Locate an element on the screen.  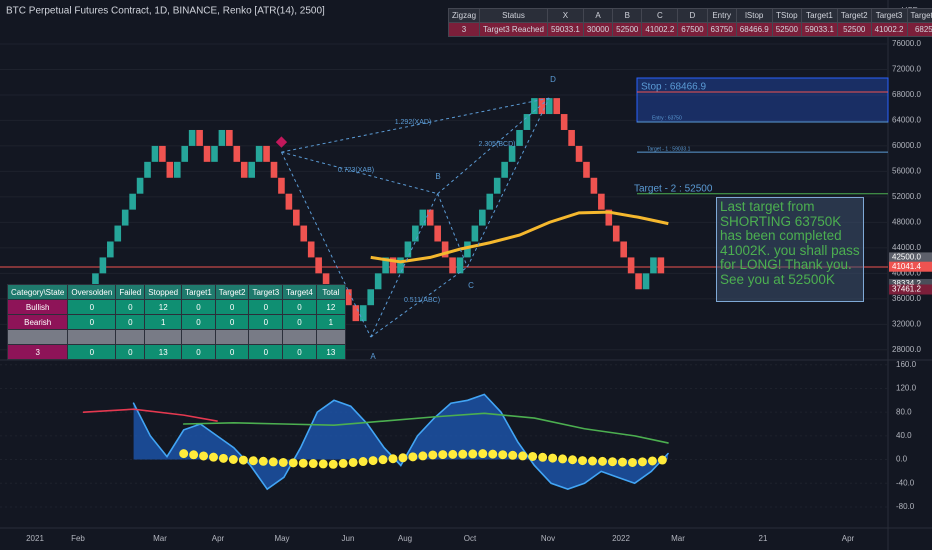
y-tick-label: 64000.0 is located at coordinates (906, 120).